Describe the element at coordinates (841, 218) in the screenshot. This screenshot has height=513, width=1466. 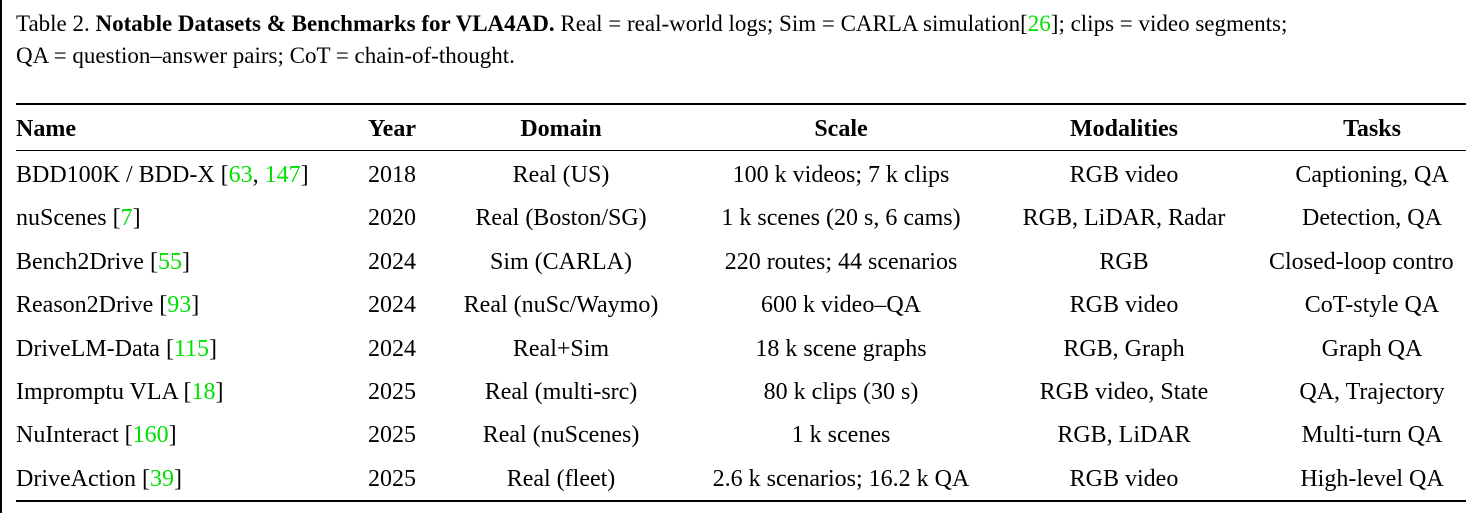
I see `cell-scale: 1 k scenes (20 s, 6 cams)` at that location.